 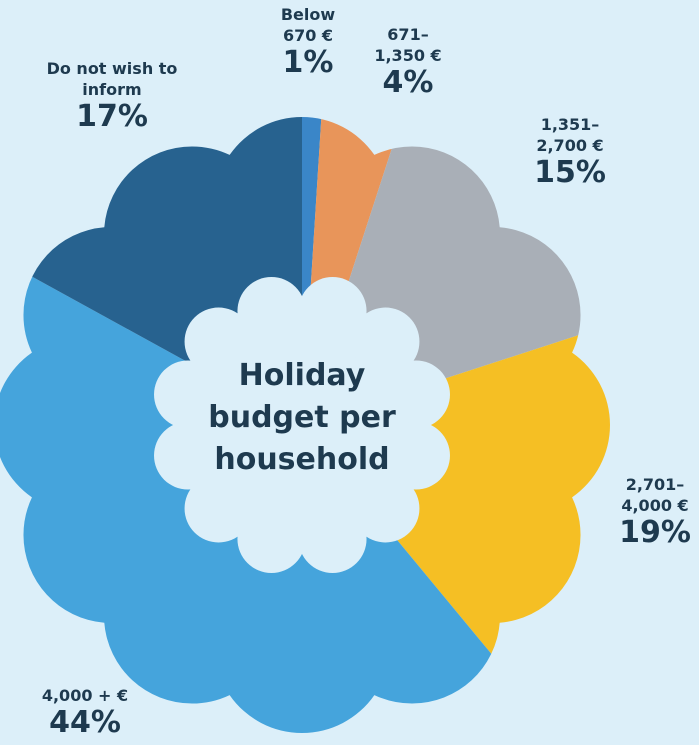 I want to click on value-label: 15%, so click(x=570, y=172).